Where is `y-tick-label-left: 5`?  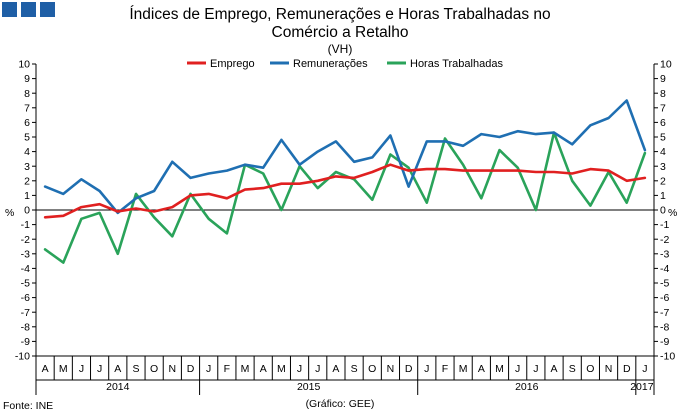
y-tick-label-left: 5 is located at coordinates (27, 138).